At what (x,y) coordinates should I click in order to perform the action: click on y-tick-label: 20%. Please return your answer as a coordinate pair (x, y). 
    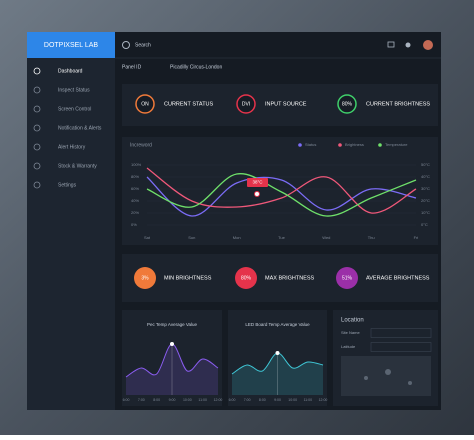
    Looking at the image, I should click on (135, 212).